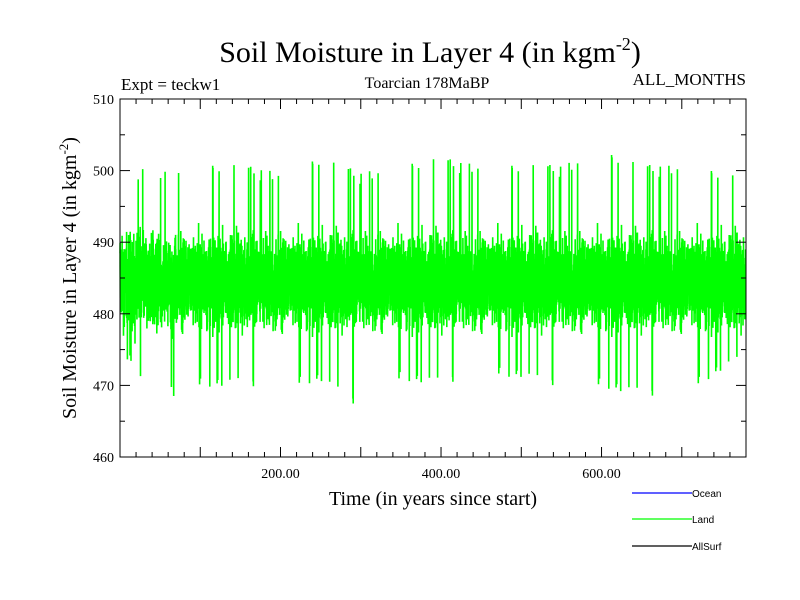  Describe the element at coordinates (433, 499) in the screenshot. I see `x-axis-label: Time (in years since start)` at that location.